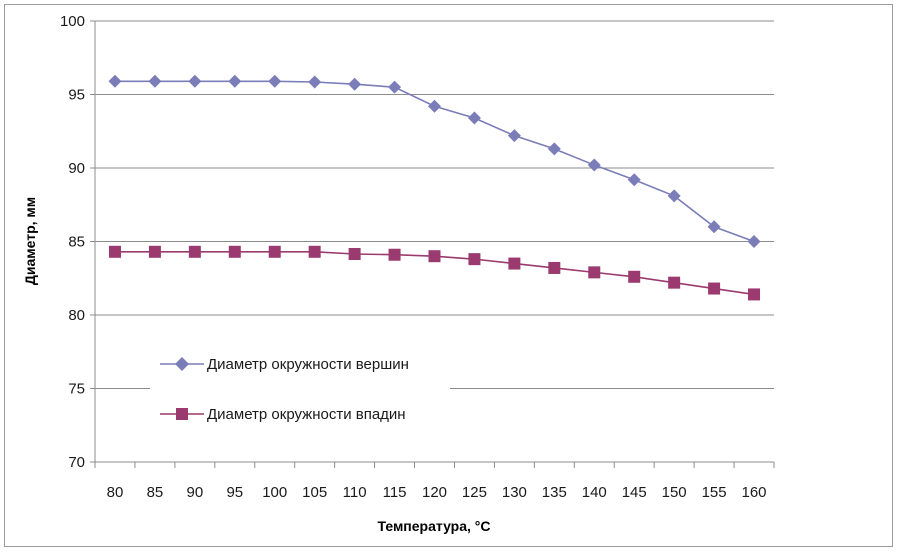 Image resolution: width=901 pixels, height=553 pixels. I want to click on legend-marker-tips, so click(182, 364).